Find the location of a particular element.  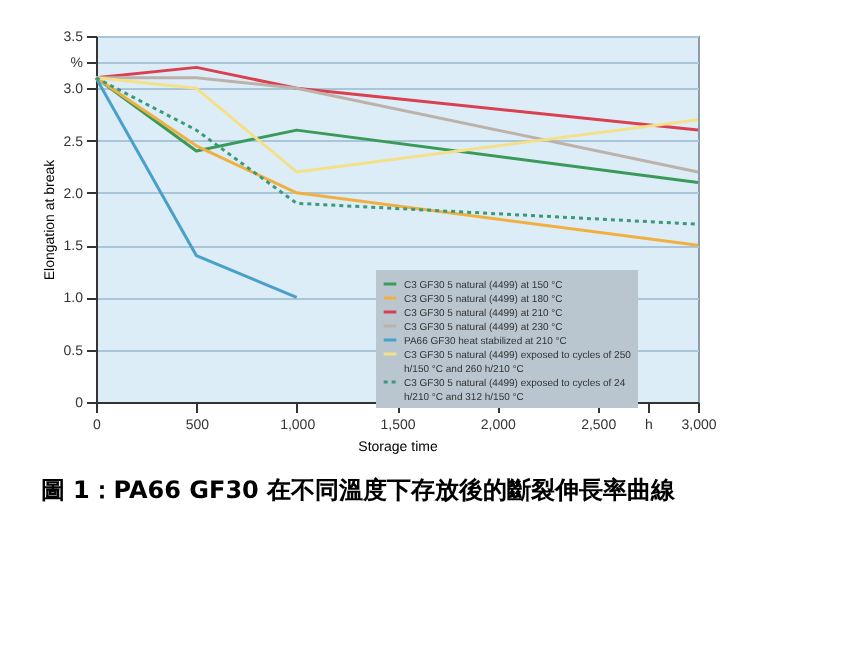

text: 圖 1：PA66 GF30 在不同溫度下存放後的斷裂伸長率曲線 is located at coordinates (359, 490).